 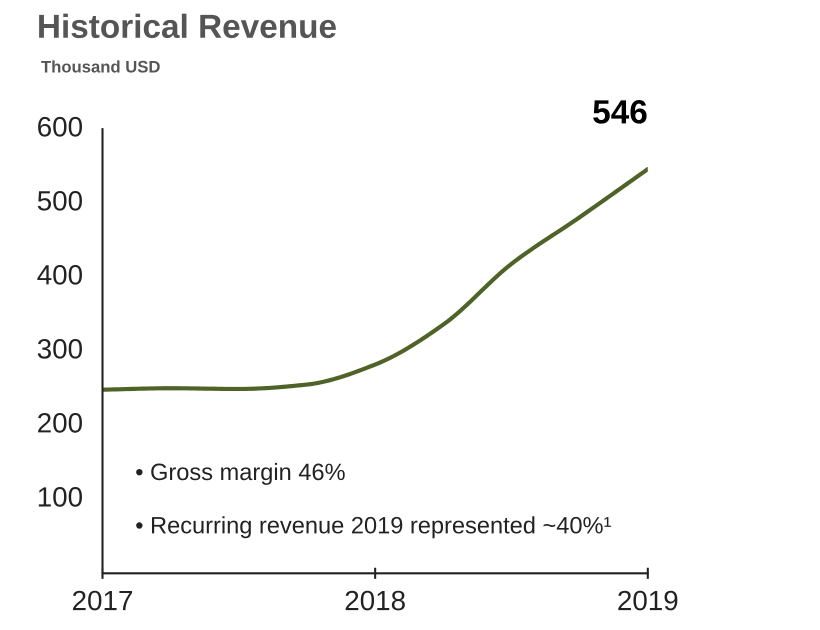 I want to click on y-tick-label: 500, so click(x=60, y=200).